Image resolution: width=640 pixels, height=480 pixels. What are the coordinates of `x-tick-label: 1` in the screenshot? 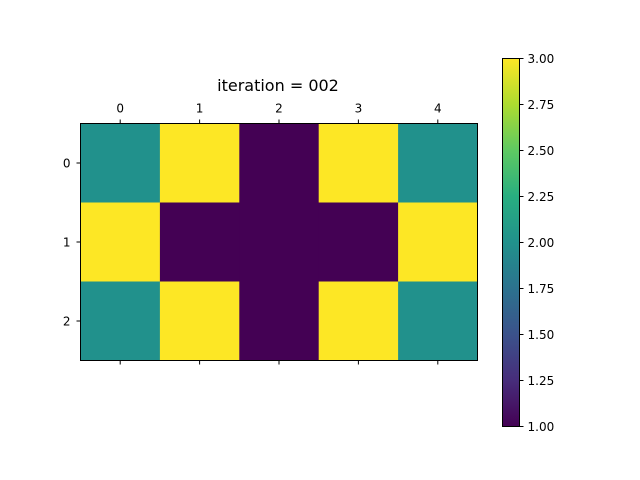 It's located at (200, 109).